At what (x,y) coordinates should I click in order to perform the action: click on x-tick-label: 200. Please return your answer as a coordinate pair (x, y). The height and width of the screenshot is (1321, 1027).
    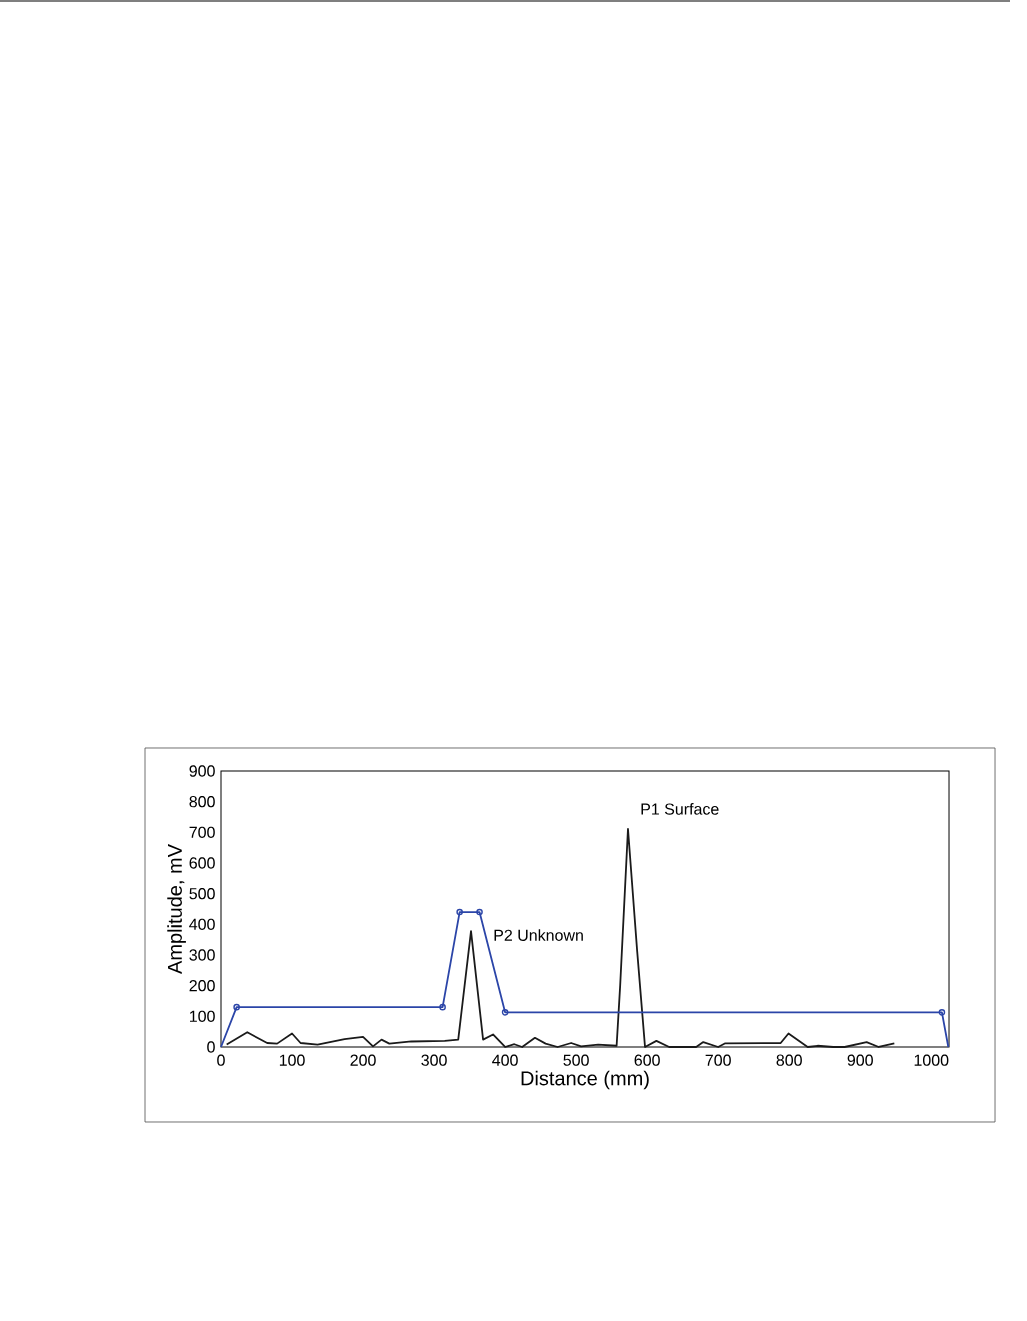
    Looking at the image, I should click on (363, 1060).